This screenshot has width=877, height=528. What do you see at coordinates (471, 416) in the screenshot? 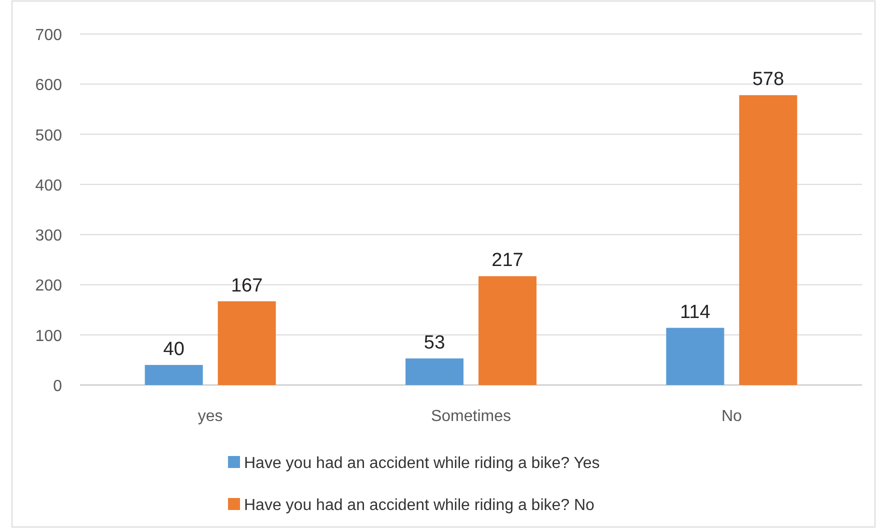
I see `x-tick-label: Sometimes` at bounding box center [471, 416].